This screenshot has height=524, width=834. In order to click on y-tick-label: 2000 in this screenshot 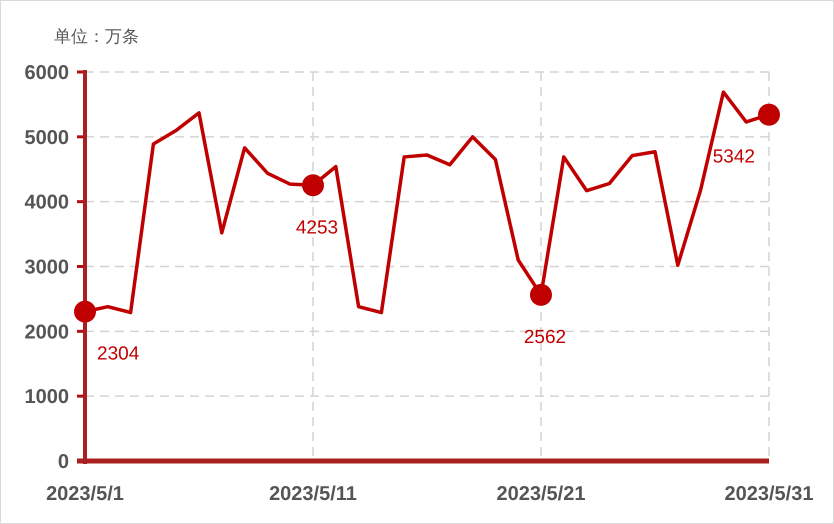, I will do `click(46, 332)`.